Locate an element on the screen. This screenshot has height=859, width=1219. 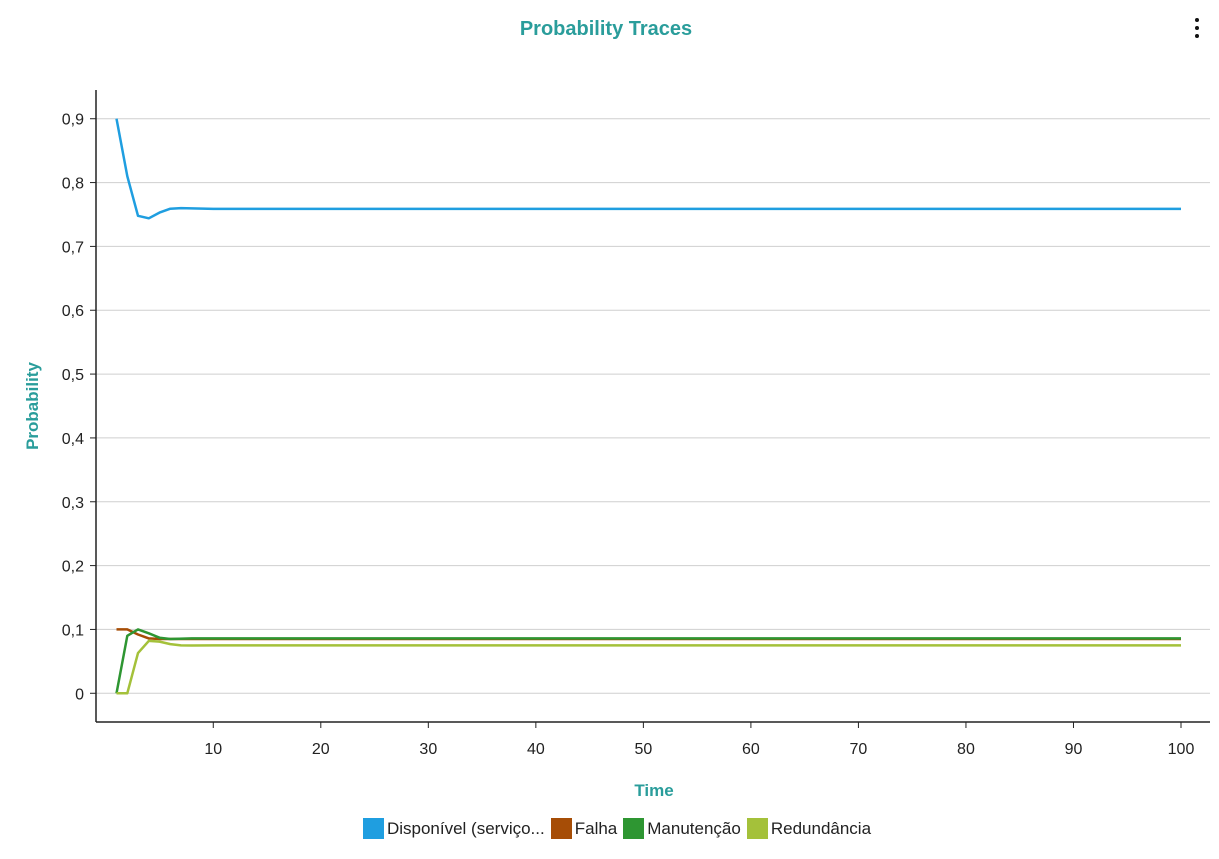
x-axis-ticks: 10 20 30 40 50 60 70 80 90 100 is located at coordinates (699, 740).